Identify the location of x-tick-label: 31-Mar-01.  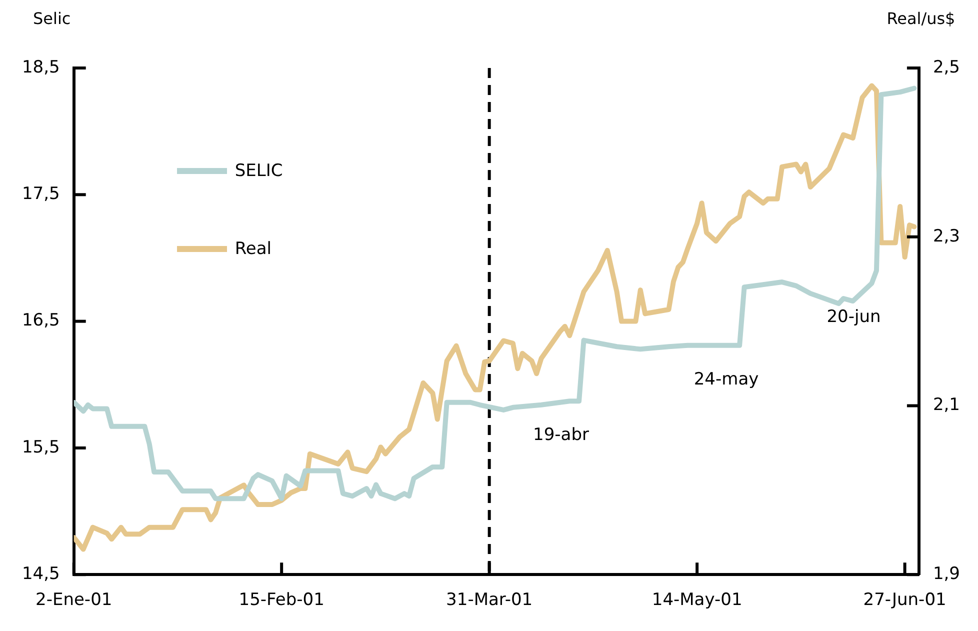
(489, 600).